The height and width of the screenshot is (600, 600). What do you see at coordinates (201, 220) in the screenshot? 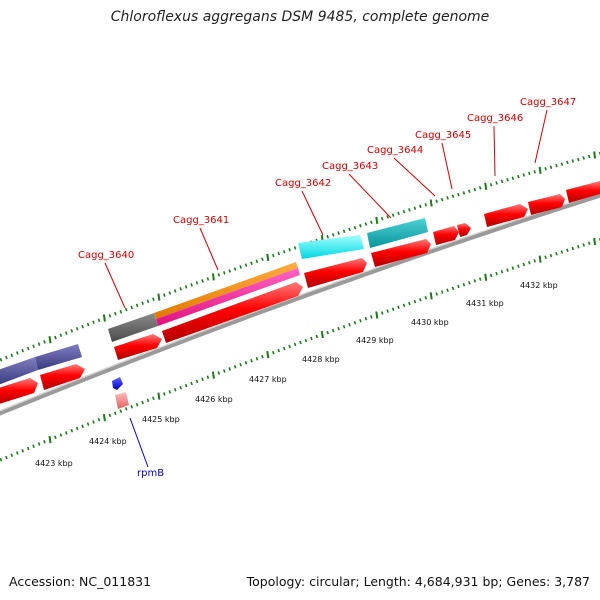
I see `gene-label: Cagg_3641` at bounding box center [201, 220].